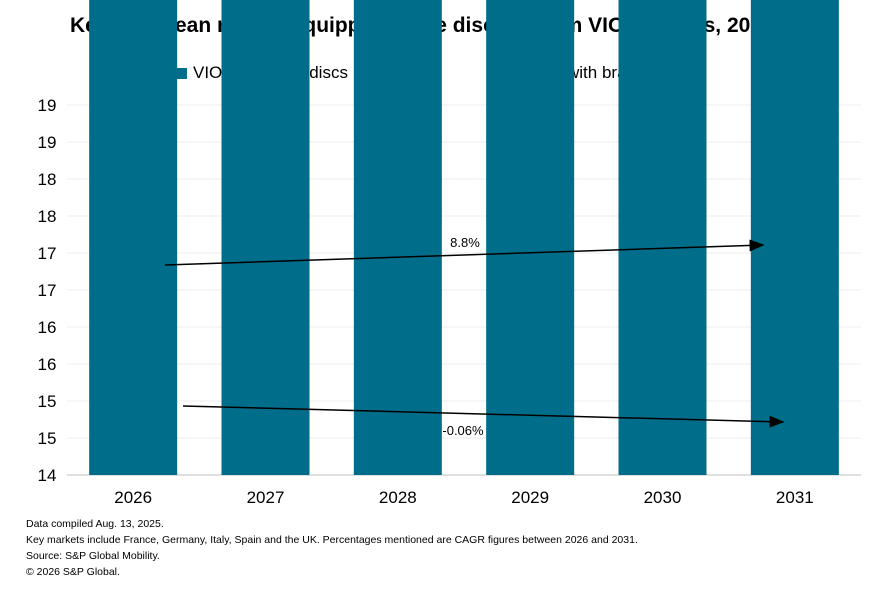  I want to click on annotation-label: -0.06%, so click(463, 430).